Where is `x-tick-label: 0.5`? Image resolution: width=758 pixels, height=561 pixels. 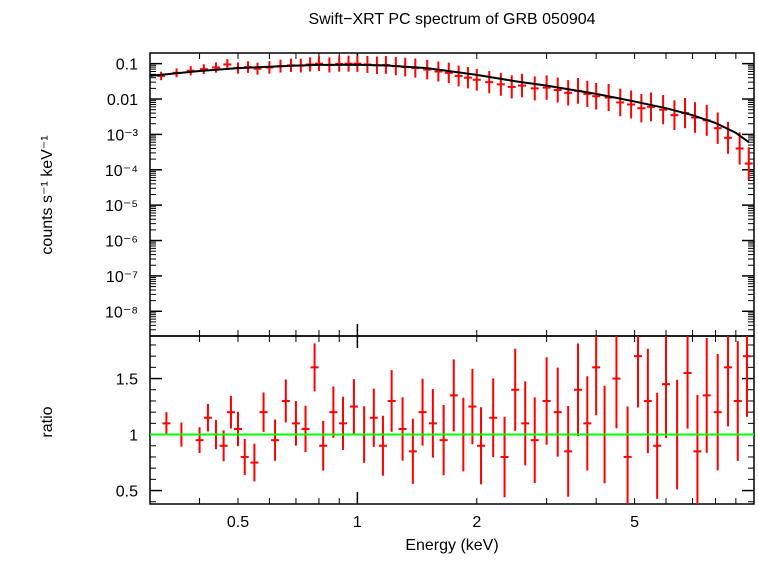
x-tick-label: 0.5 is located at coordinates (238, 522).